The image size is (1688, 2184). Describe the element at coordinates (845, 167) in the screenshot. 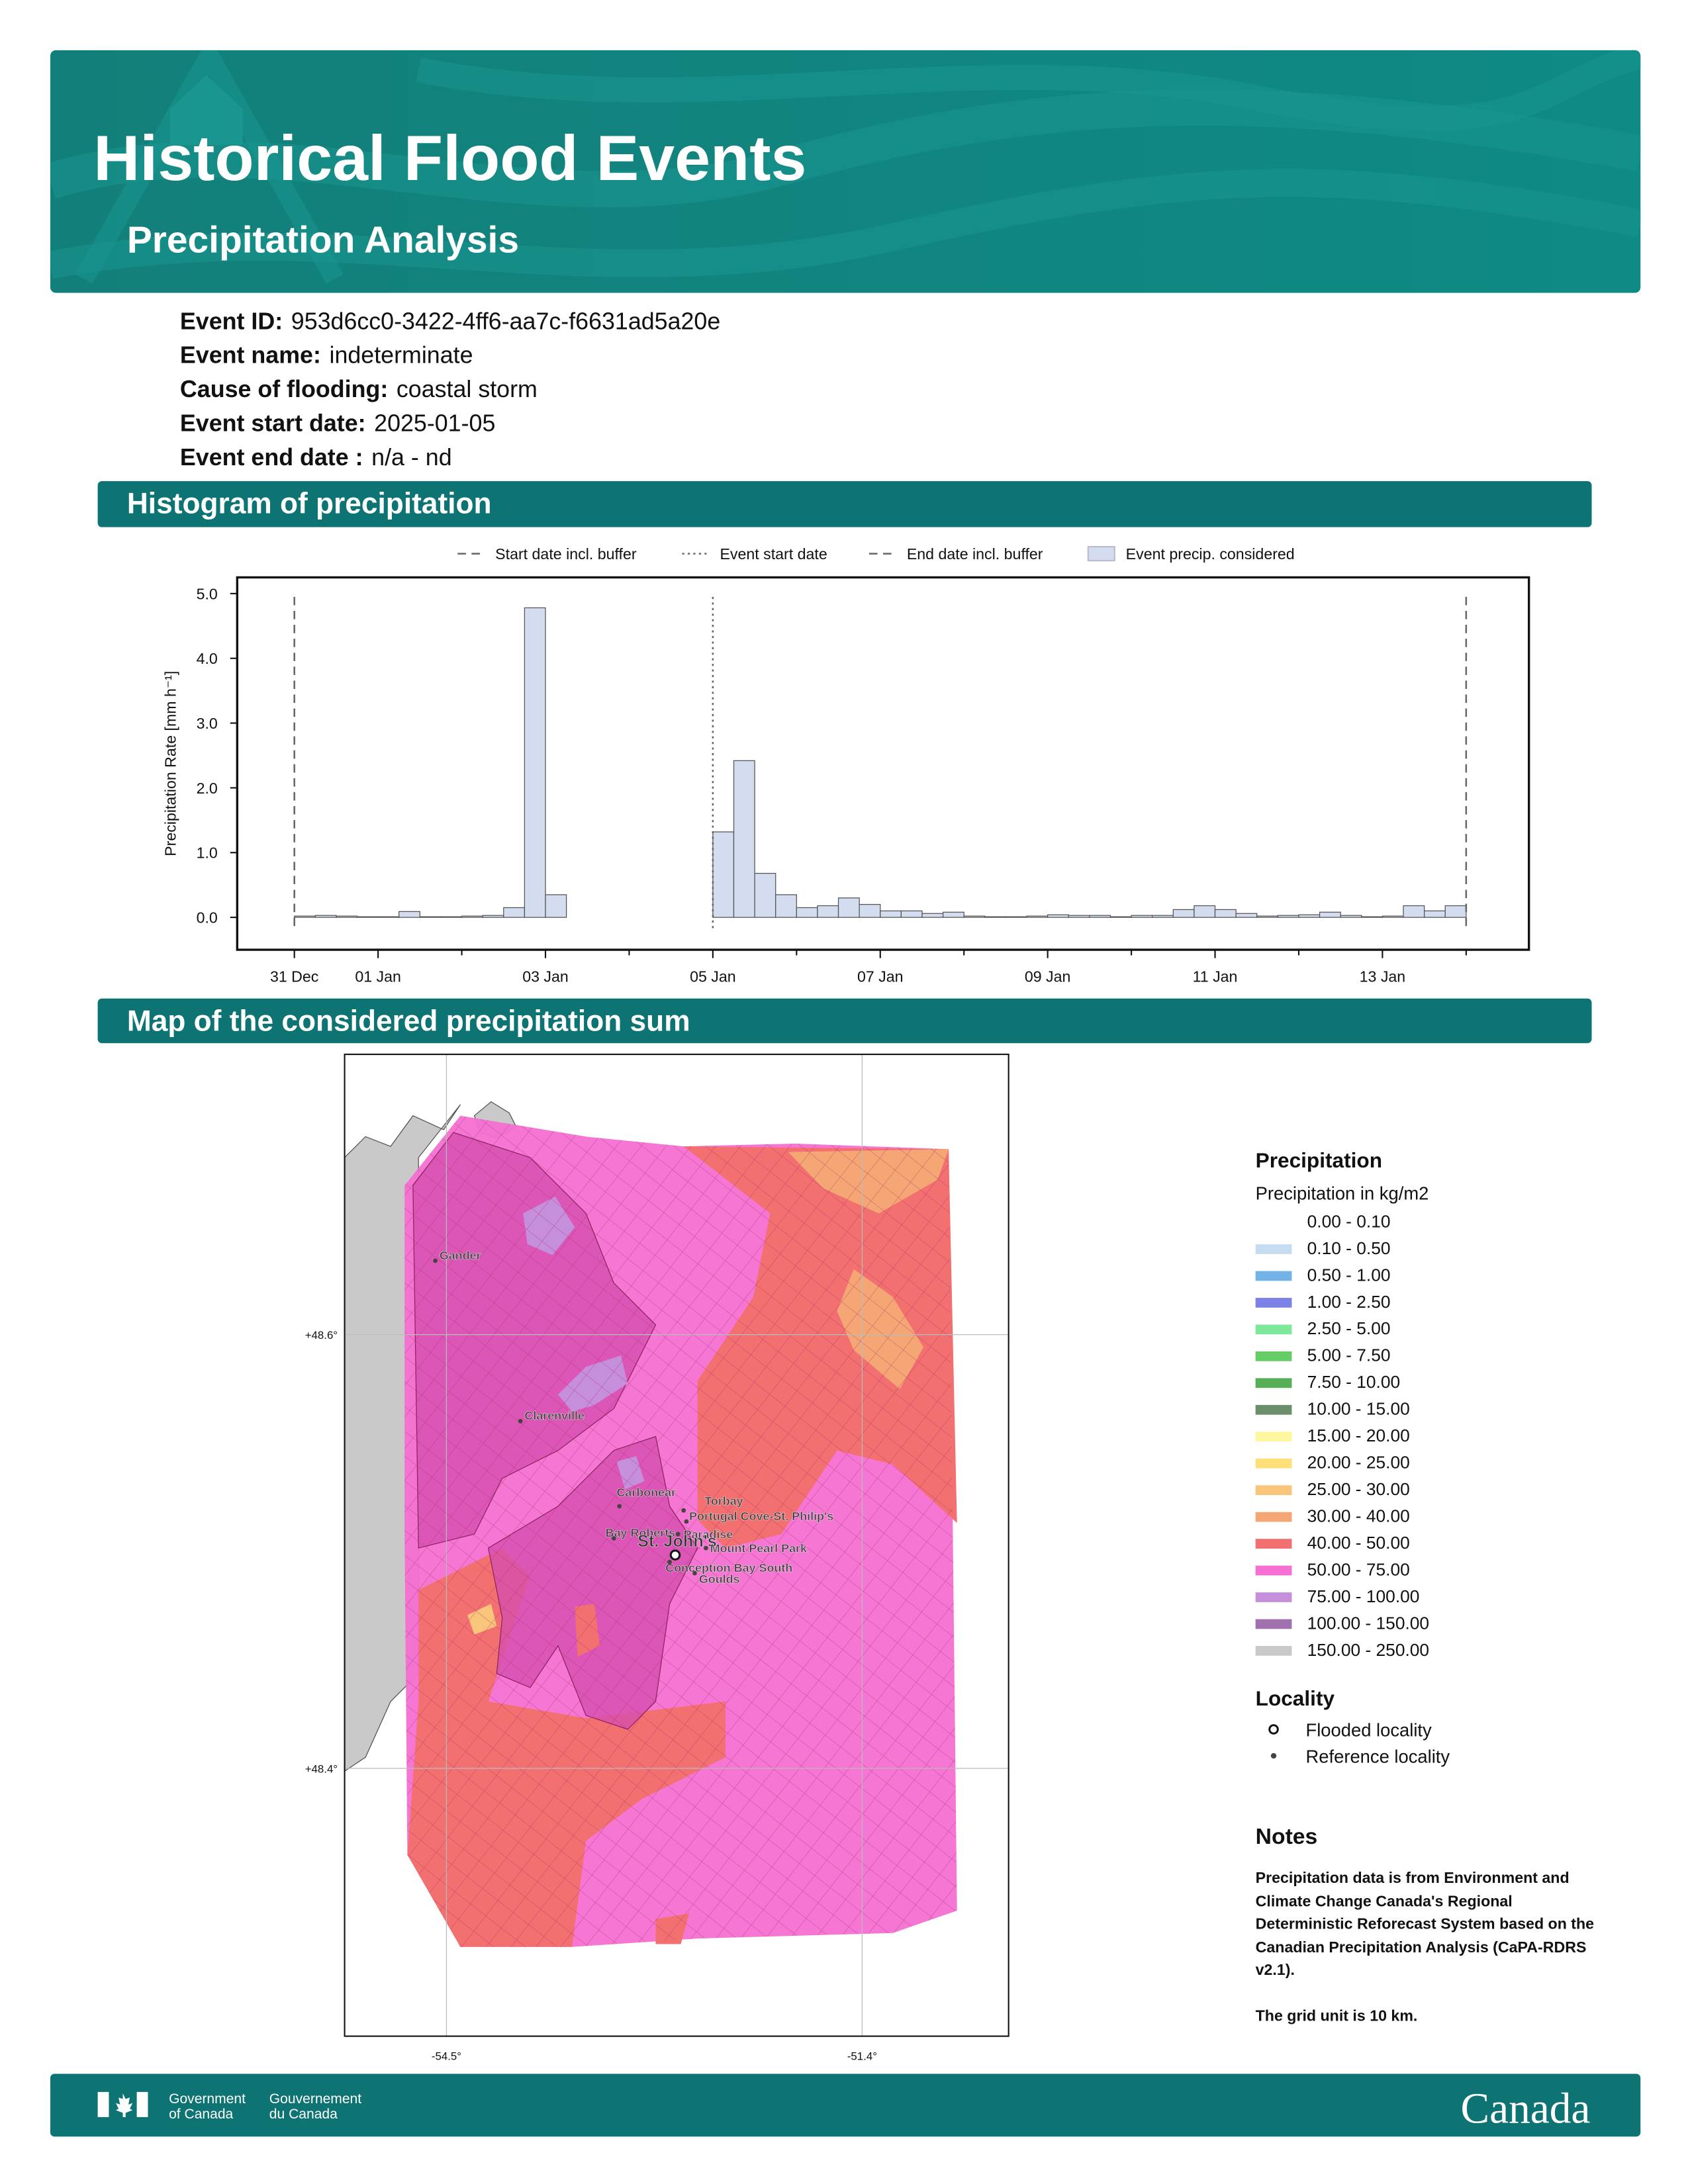

I see `header-decoration` at that location.